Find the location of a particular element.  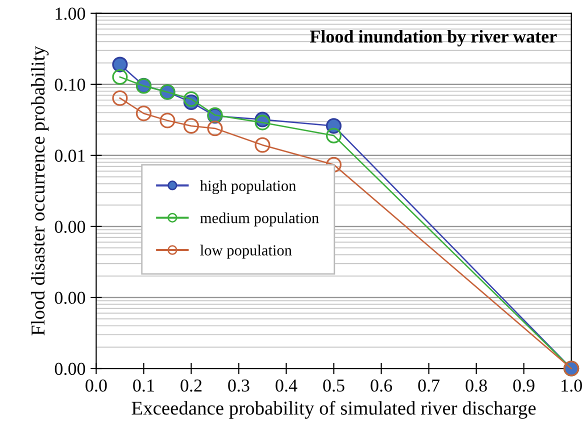

x-tick-label: 0.4 is located at coordinates (287, 385).